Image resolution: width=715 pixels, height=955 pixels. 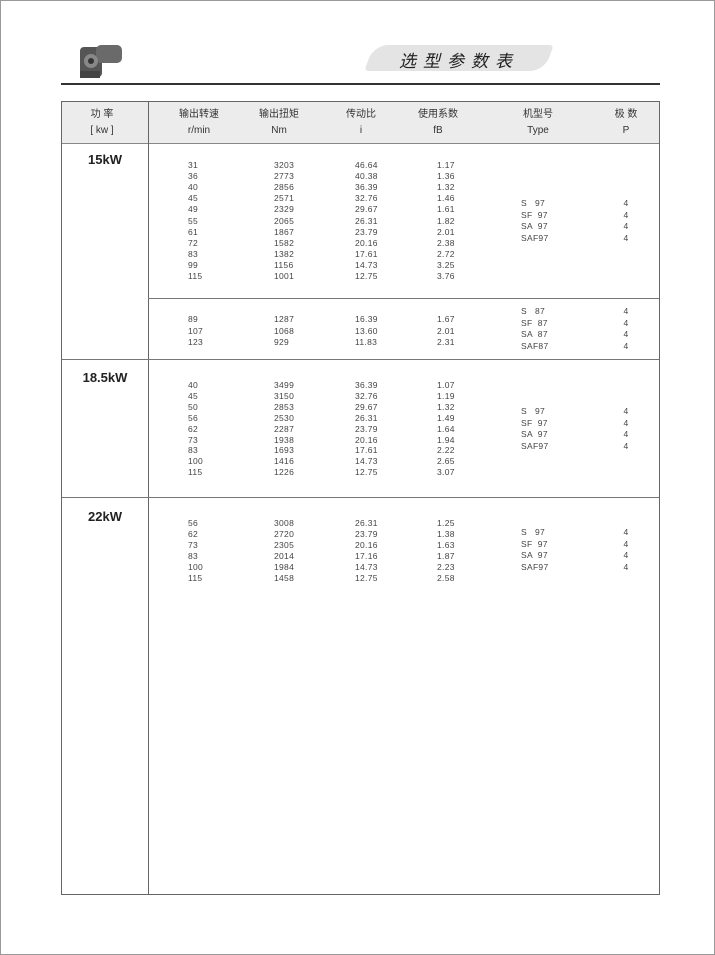 I want to click on table-cell: 40.38, so click(x=366, y=176).